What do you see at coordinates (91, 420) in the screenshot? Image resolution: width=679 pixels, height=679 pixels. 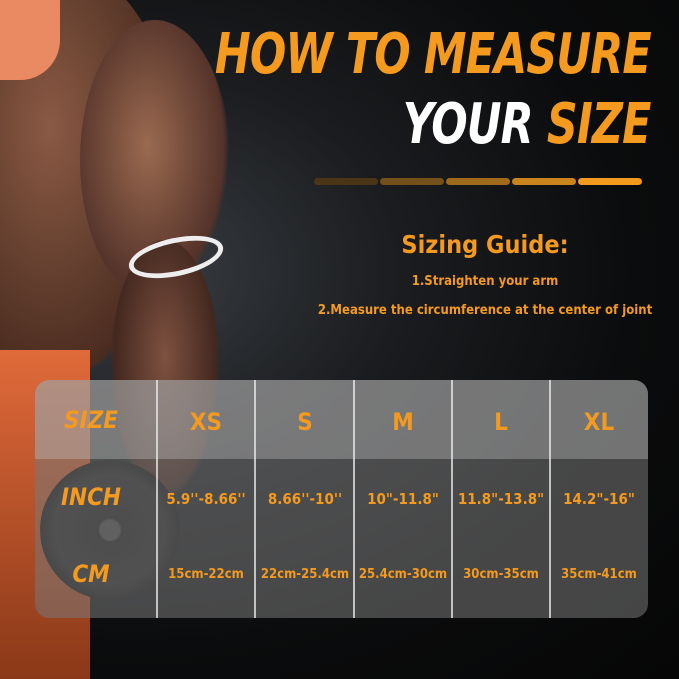 I see `row-label-size: SIZE` at bounding box center [91, 420].